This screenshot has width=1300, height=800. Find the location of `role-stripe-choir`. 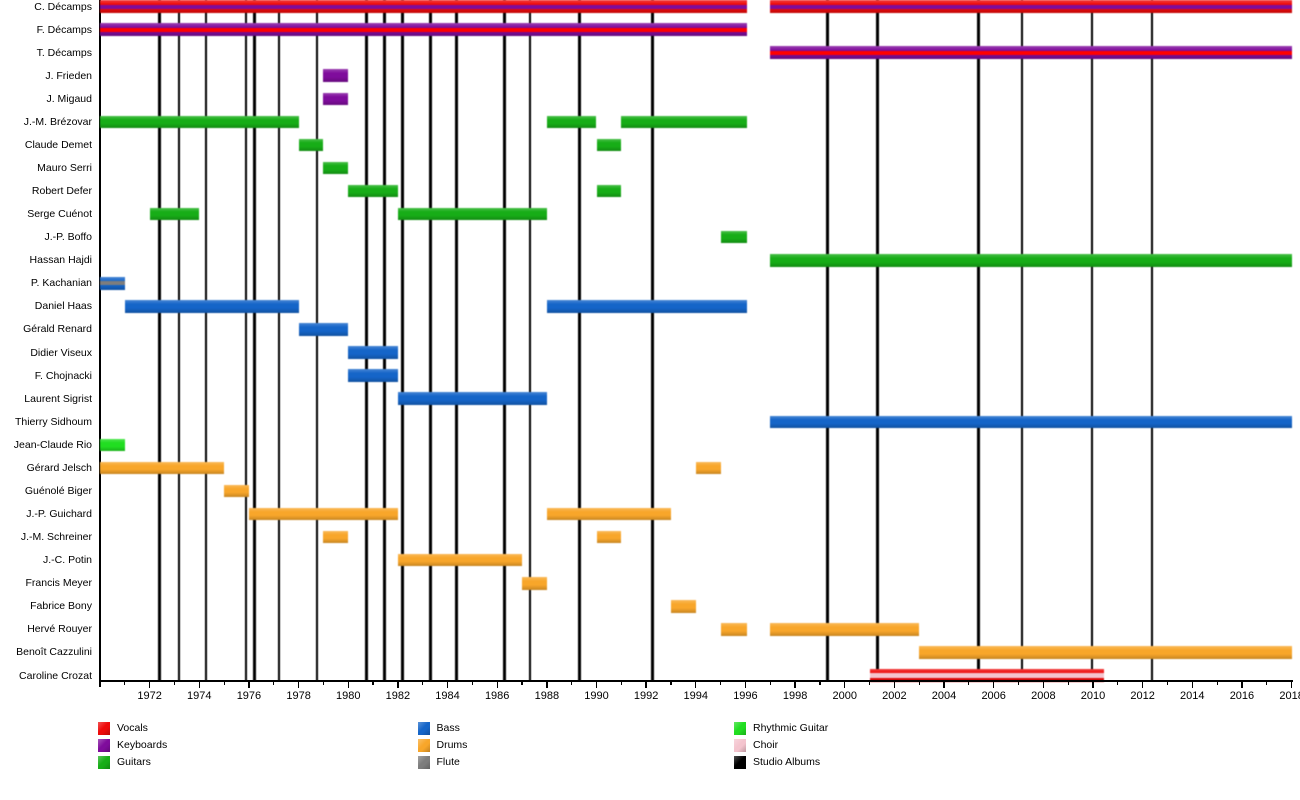

role-stripe-choir is located at coordinates (987, 675).